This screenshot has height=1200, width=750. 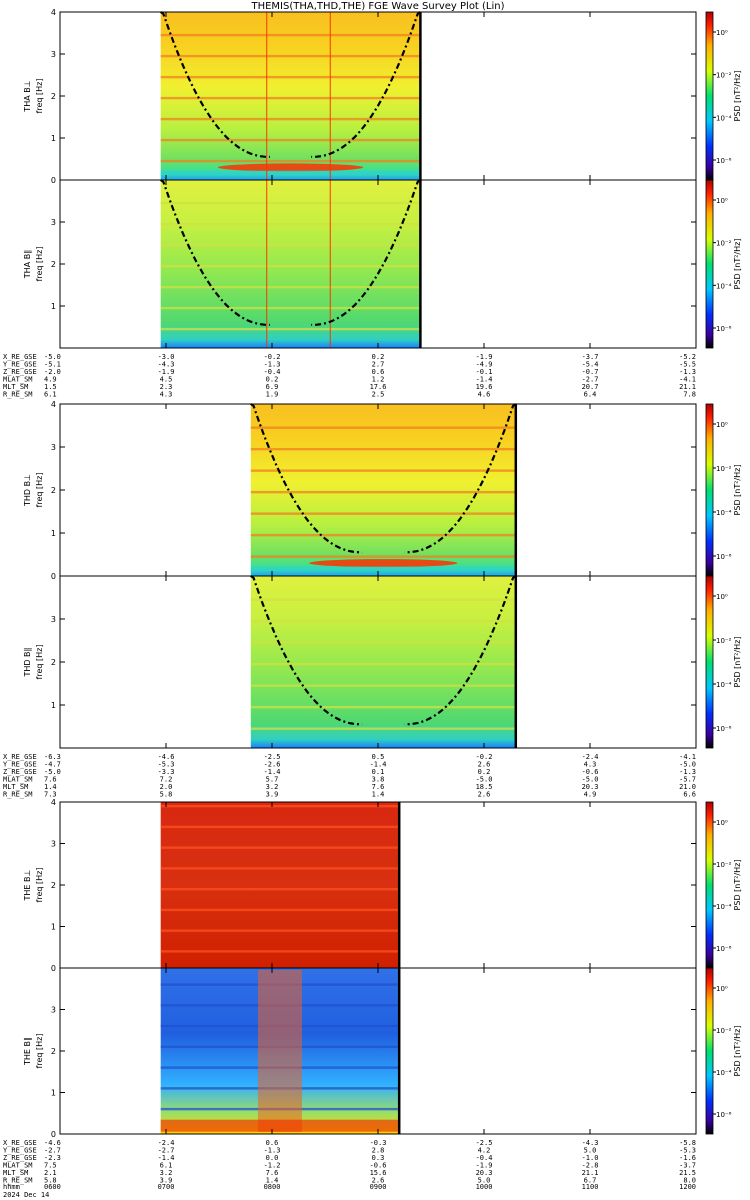 What do you see at coordinates (590, 372) in the screenshot?
I see `orbit-value: -0.7` at bounding box center [590, 372].